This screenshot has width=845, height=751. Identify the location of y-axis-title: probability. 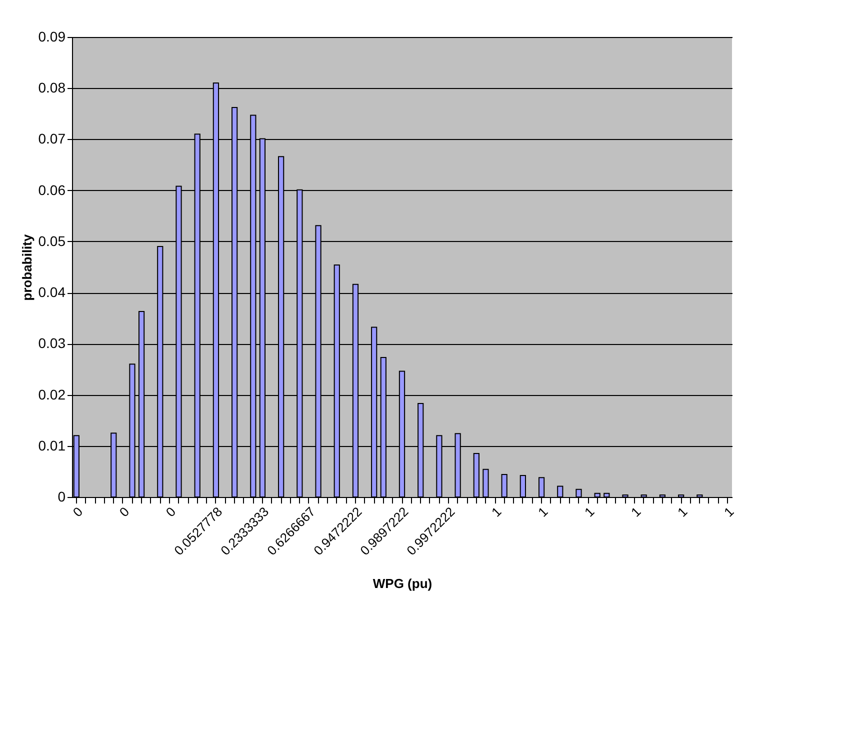
(26, 267).